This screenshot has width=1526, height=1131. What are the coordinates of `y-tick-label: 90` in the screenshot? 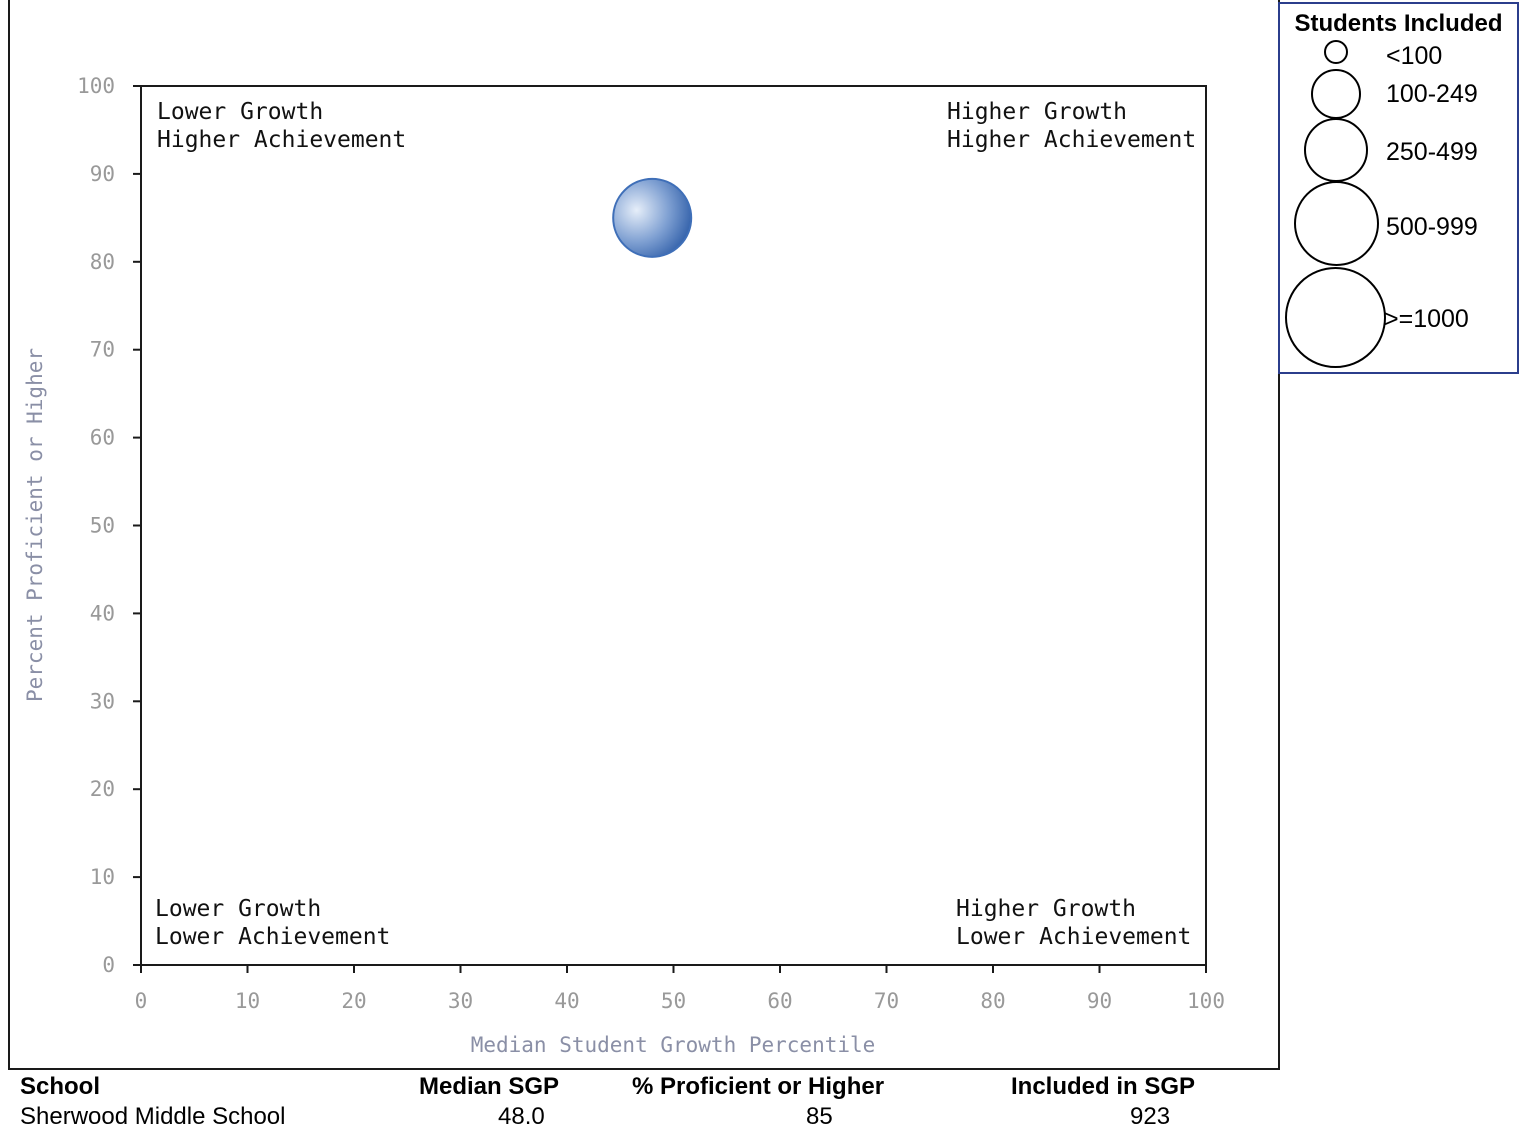 It's located at (102, 174).